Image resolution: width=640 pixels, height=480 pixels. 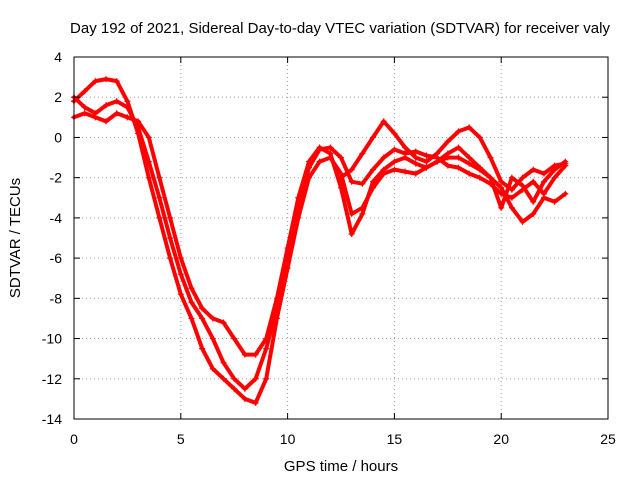 I want to click on y-axis-label: SDTVAR / TECUs, so click(x=15, y=238).